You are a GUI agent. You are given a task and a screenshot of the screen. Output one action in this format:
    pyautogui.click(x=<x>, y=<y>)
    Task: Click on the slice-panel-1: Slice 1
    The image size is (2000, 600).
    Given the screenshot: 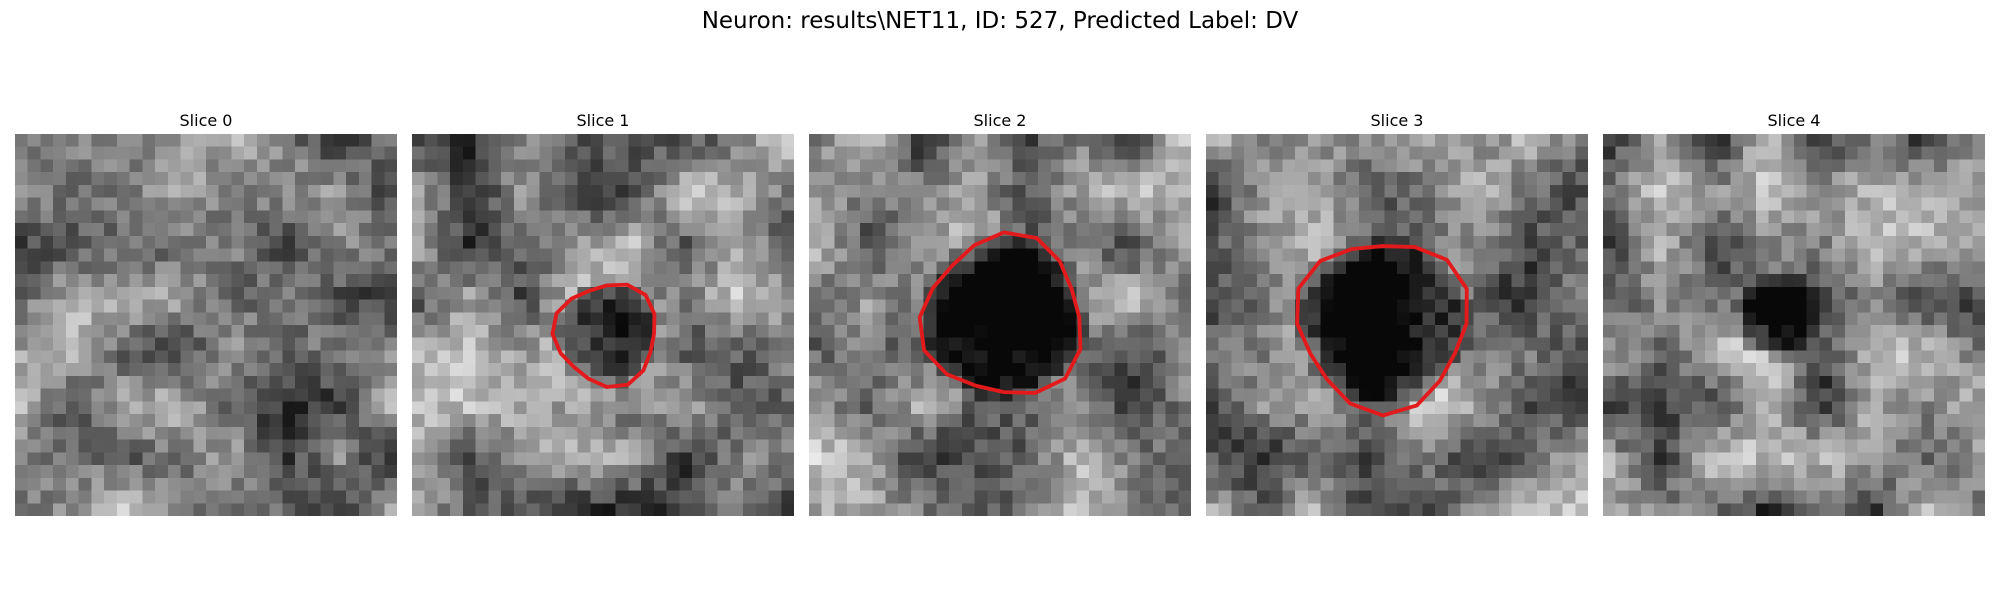 What is the action you would take?
    pyautogui.click(x=603, y=313)
    